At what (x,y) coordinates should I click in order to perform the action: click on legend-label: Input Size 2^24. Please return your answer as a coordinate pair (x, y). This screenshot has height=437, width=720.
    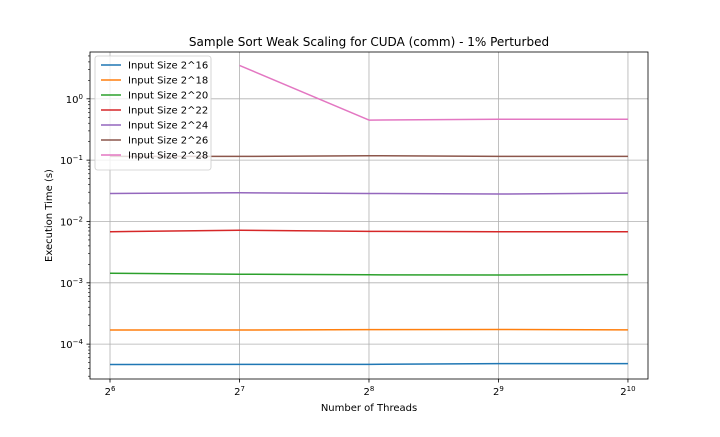
    Looking at the image, I should click on (168, 126).